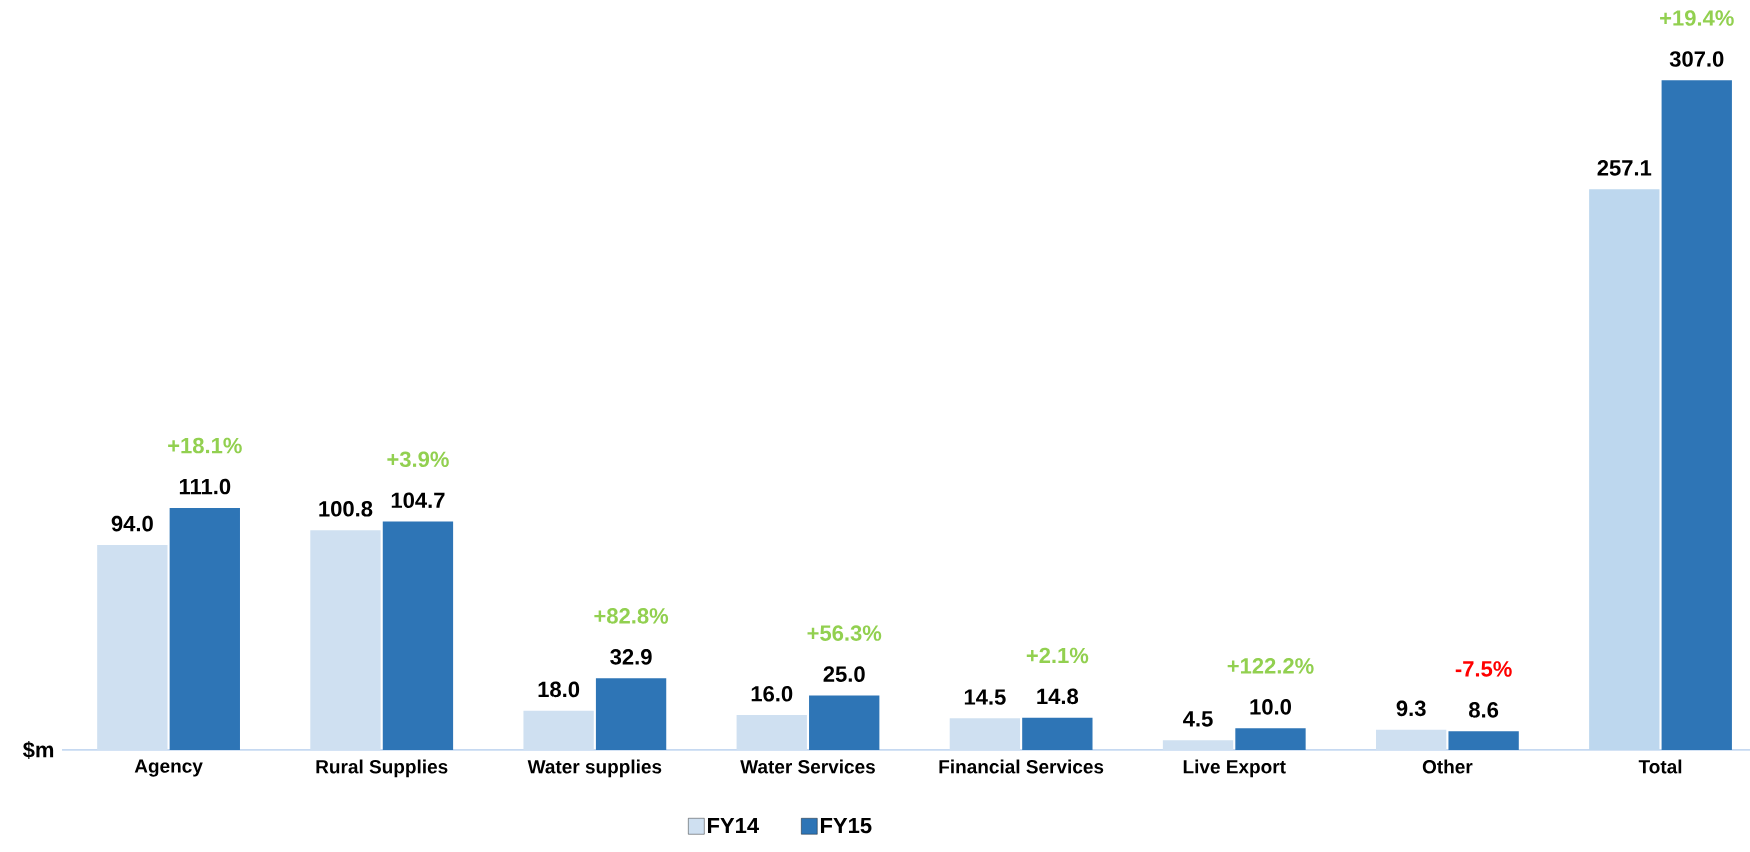 The height and width of the screenshot is (852, 1750). I want to click on x-tick-label: Agency, so click(168, 768).